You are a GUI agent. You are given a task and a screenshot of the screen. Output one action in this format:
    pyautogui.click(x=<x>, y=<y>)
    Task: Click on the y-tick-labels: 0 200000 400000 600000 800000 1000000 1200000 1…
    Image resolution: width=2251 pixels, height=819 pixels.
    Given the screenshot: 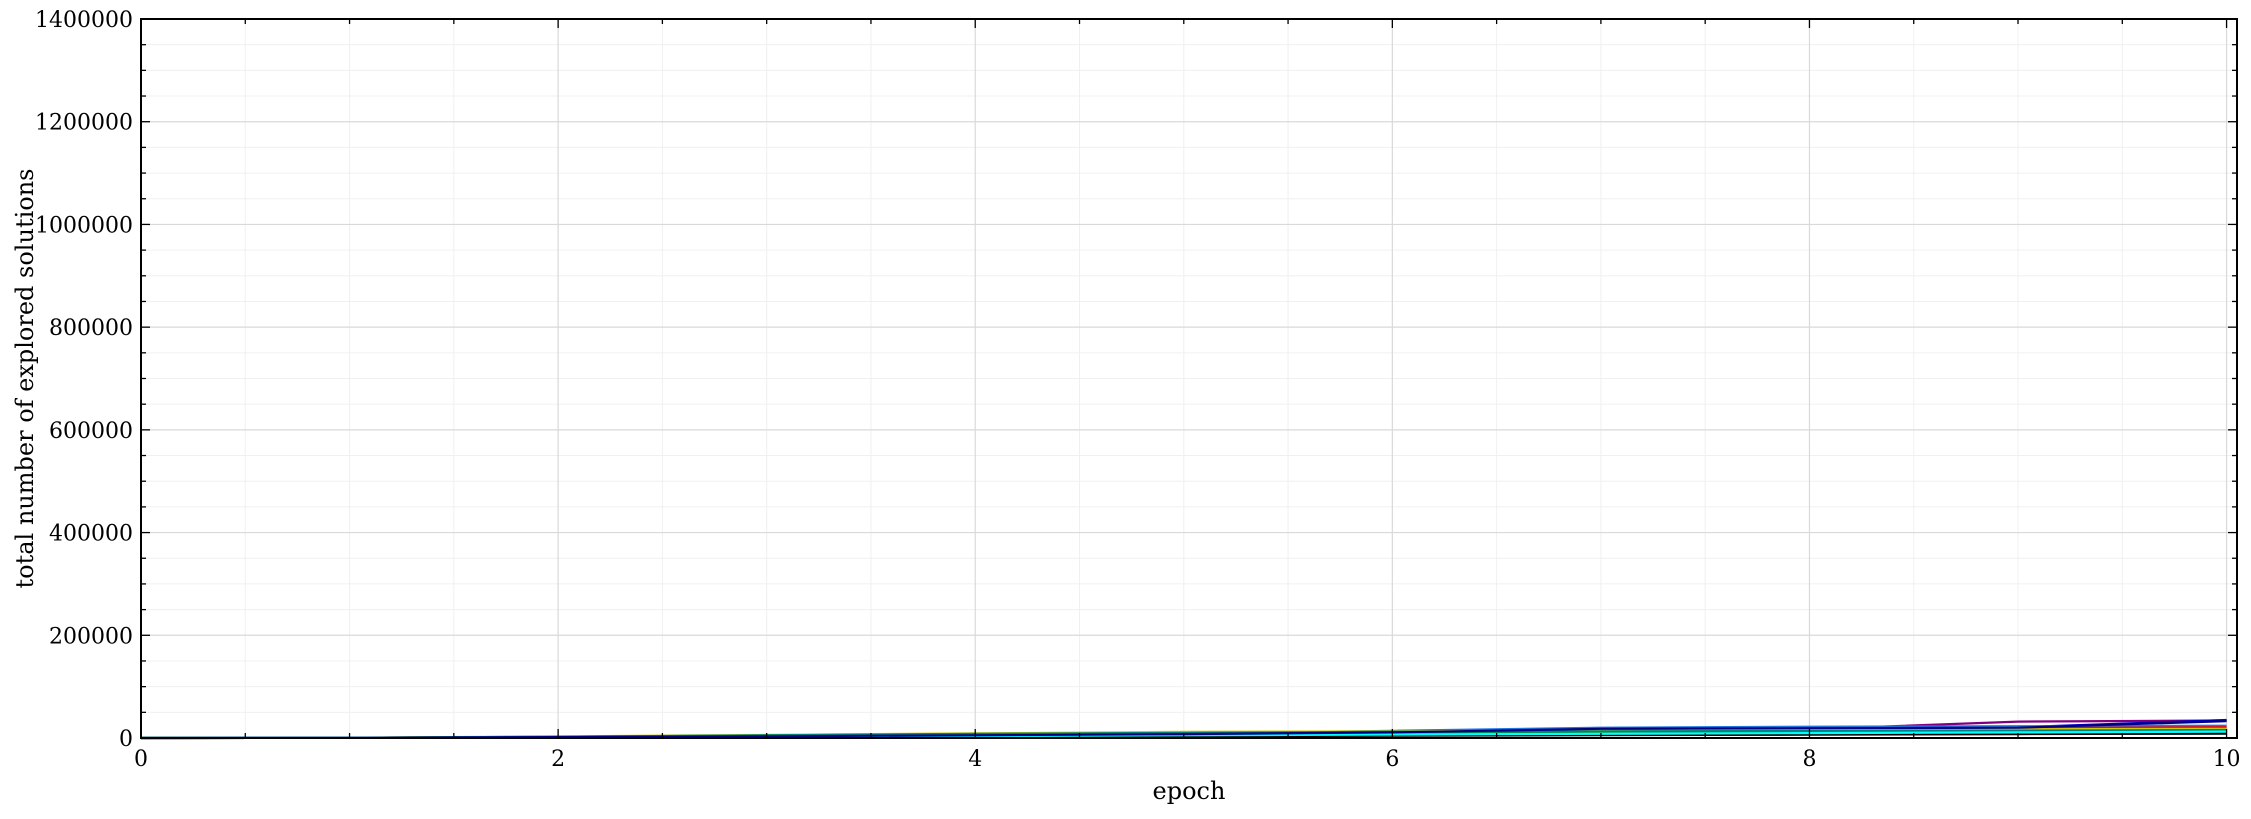 What is the action you would take?
    pyautogui.click(x=84, y=380)
    